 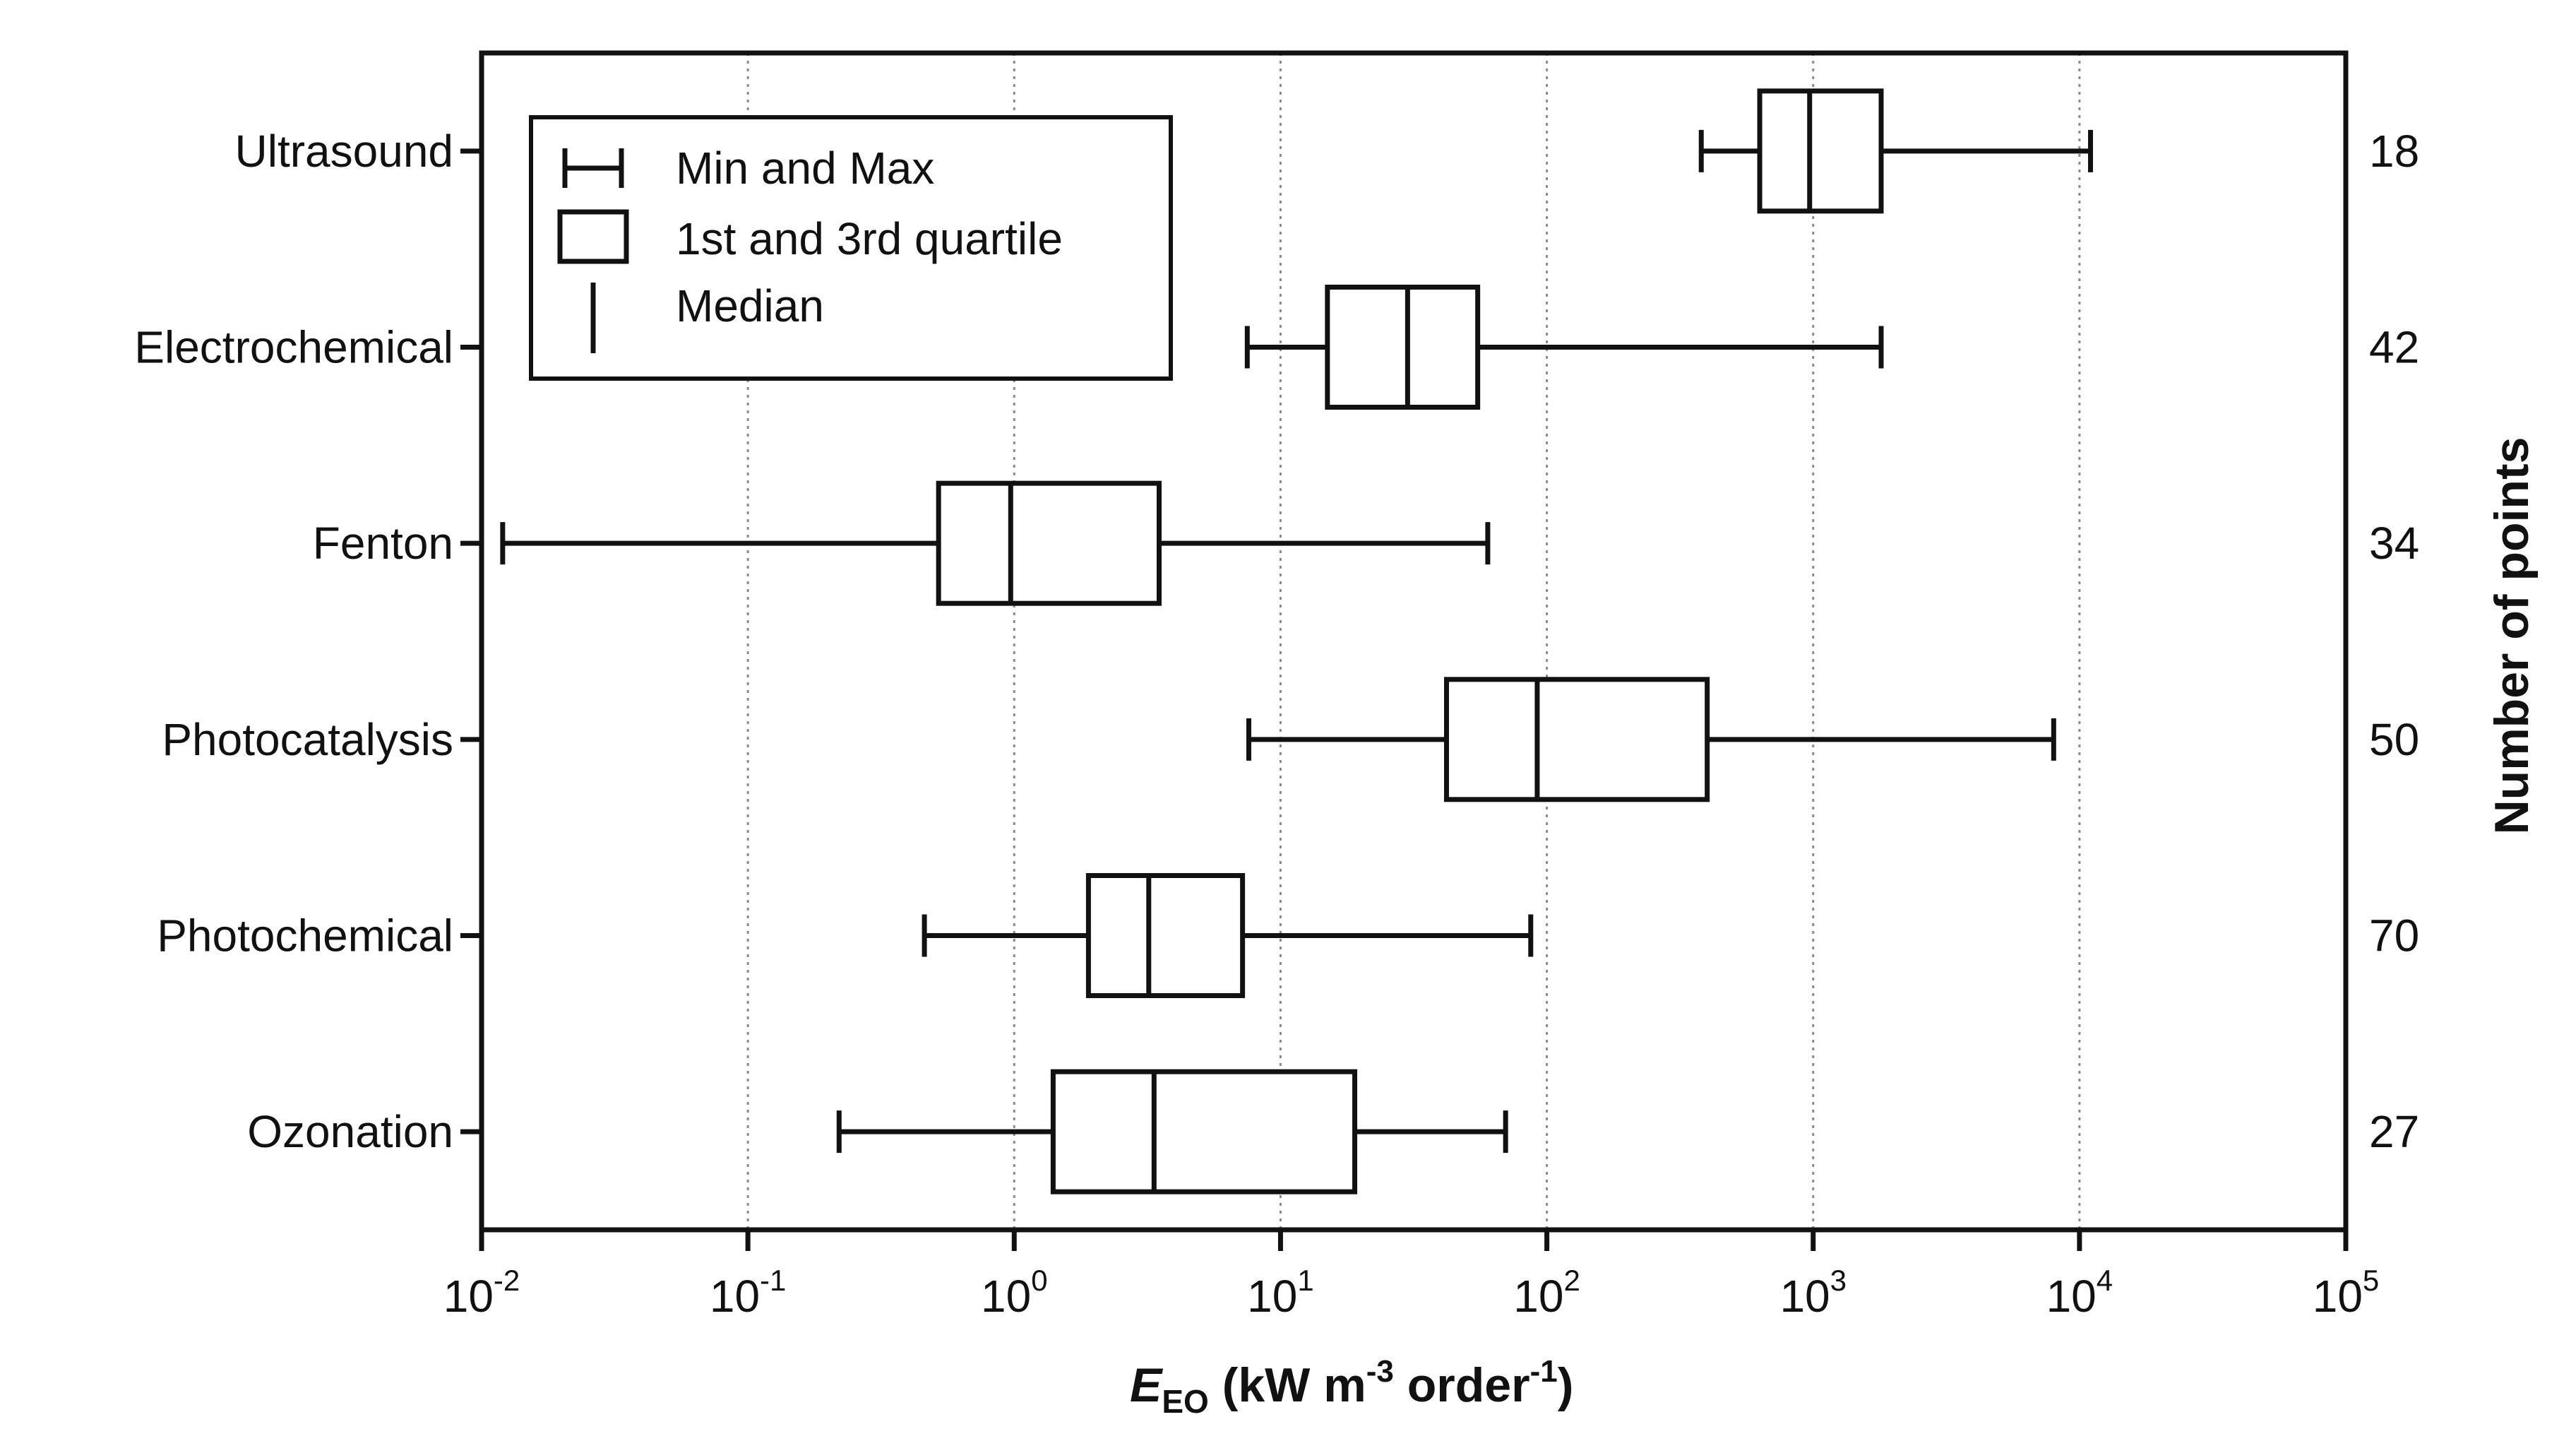 What do you see at coordinates (507, 1281) in the screenshot?
I see `x-tick-exponent: -2` at bounding box center [507, 1281].